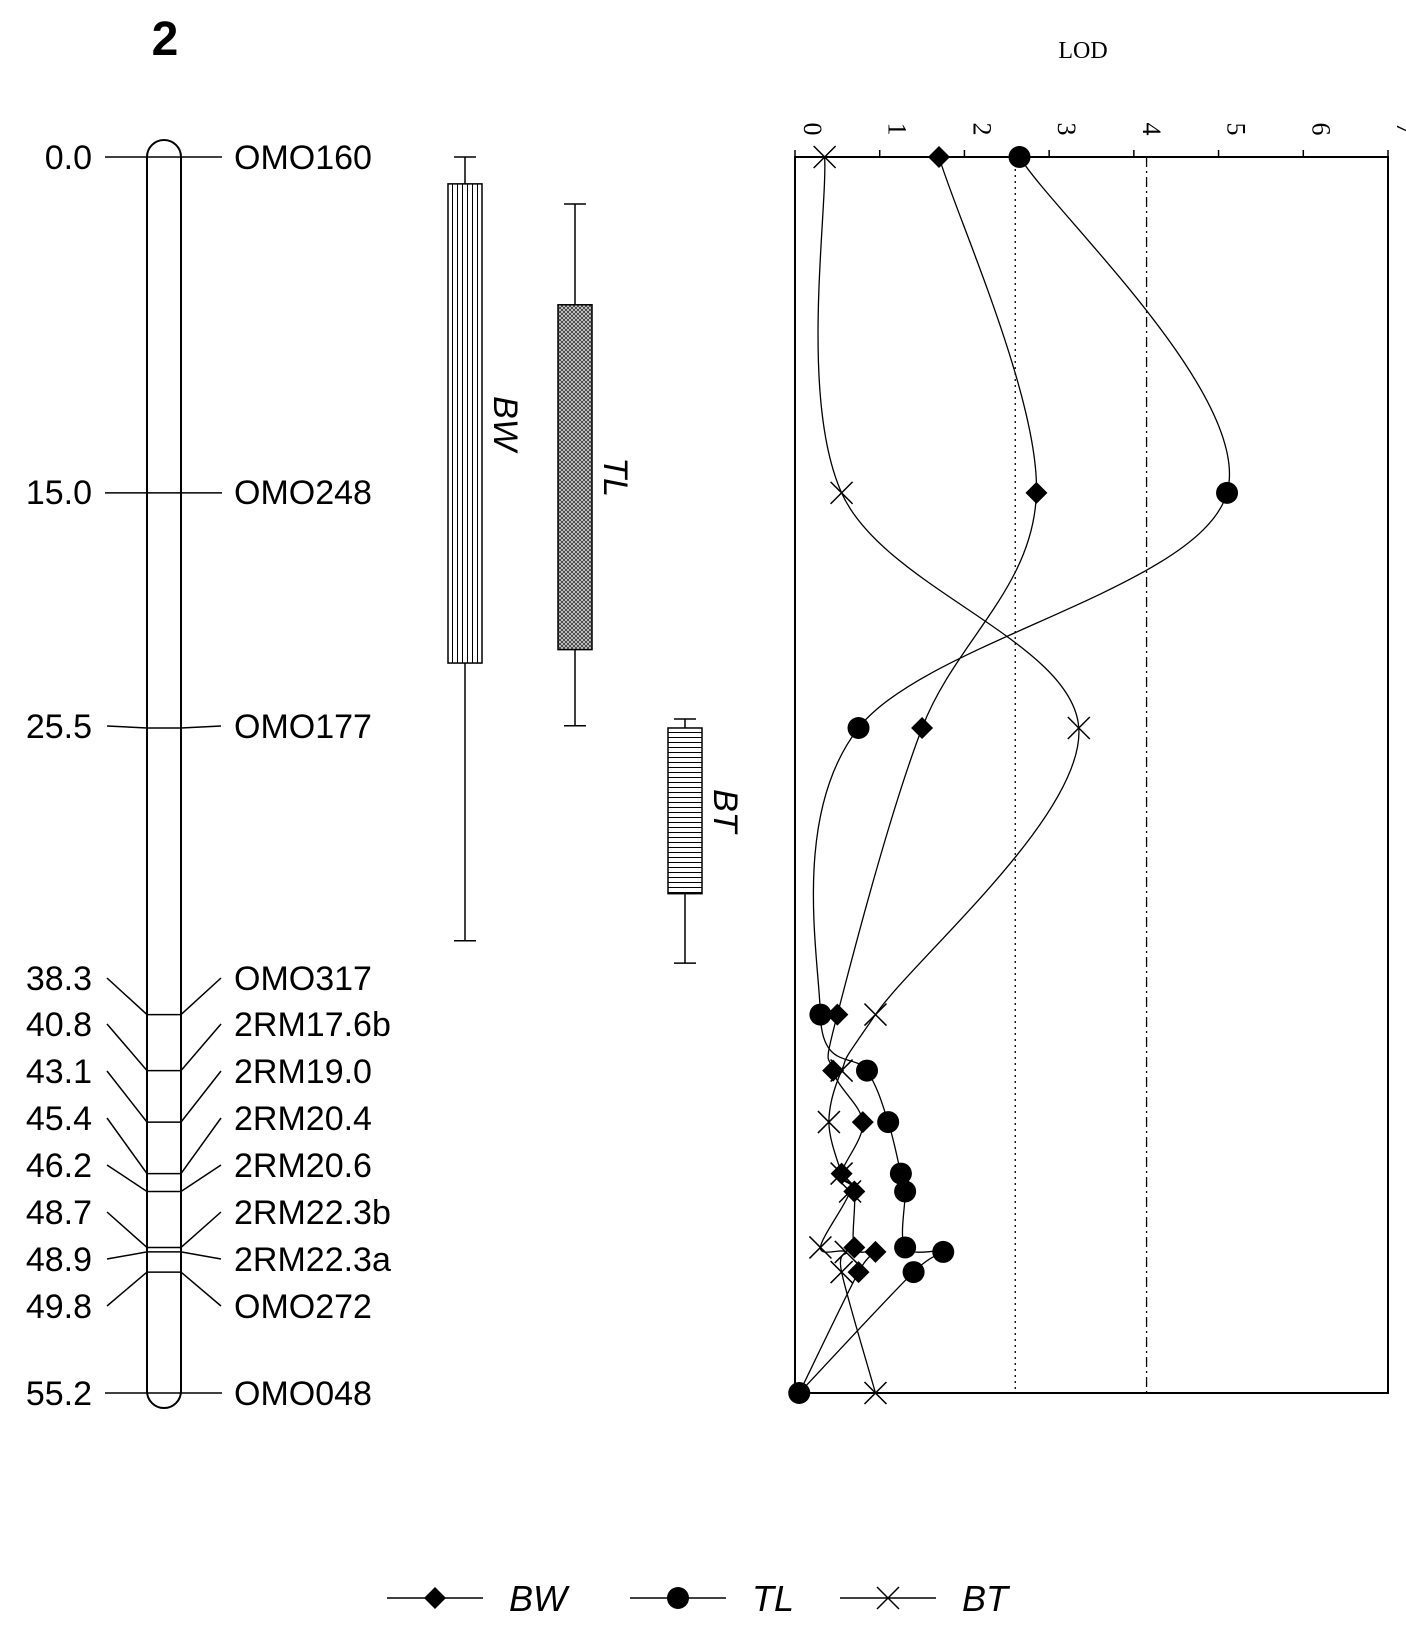  What do you see at coordinates (773, 1598) in the screenshot?
I see `legend-label: TL` at bounding box center [773, 1598].